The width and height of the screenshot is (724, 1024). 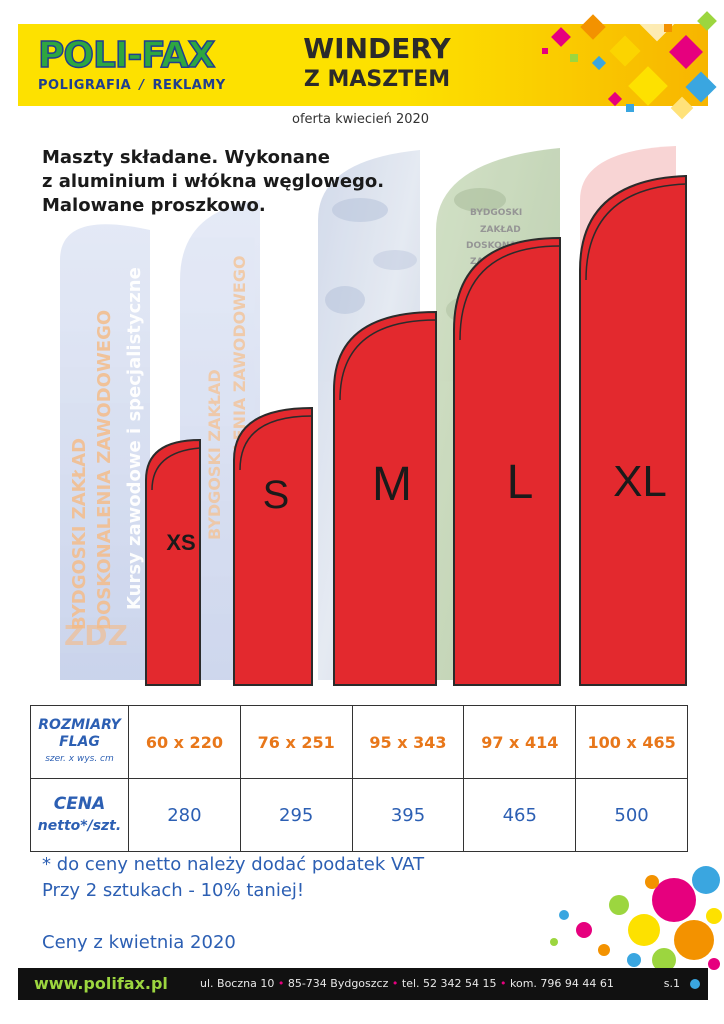 I want to click on mobile: kom. 796 94 44 61, so click(x=561, y=983).